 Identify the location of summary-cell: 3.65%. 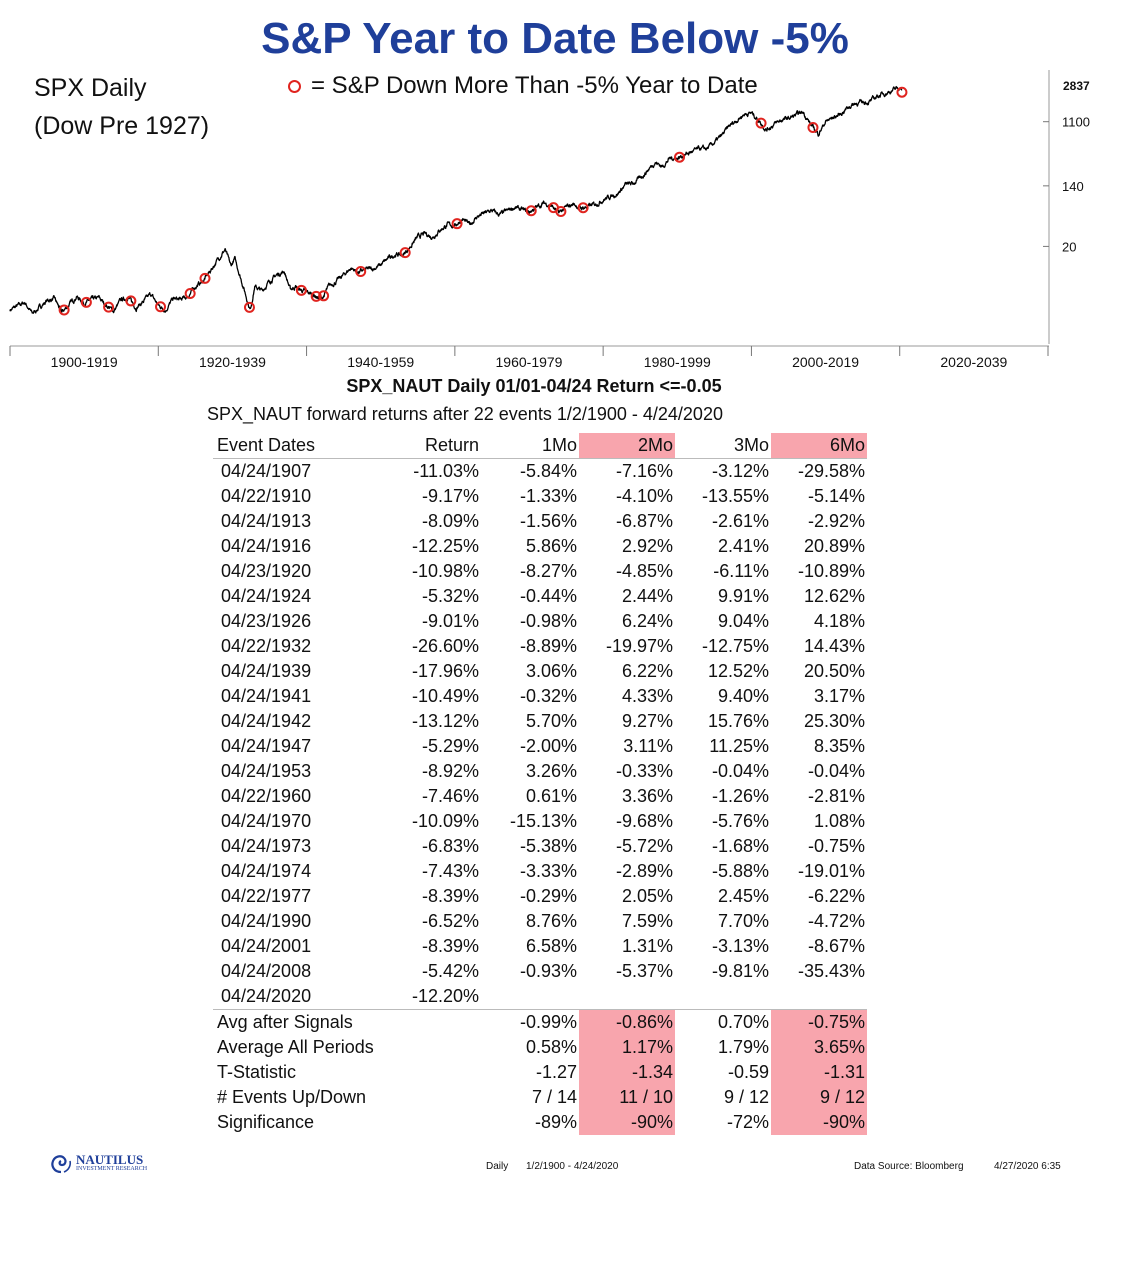
(819, 1047).